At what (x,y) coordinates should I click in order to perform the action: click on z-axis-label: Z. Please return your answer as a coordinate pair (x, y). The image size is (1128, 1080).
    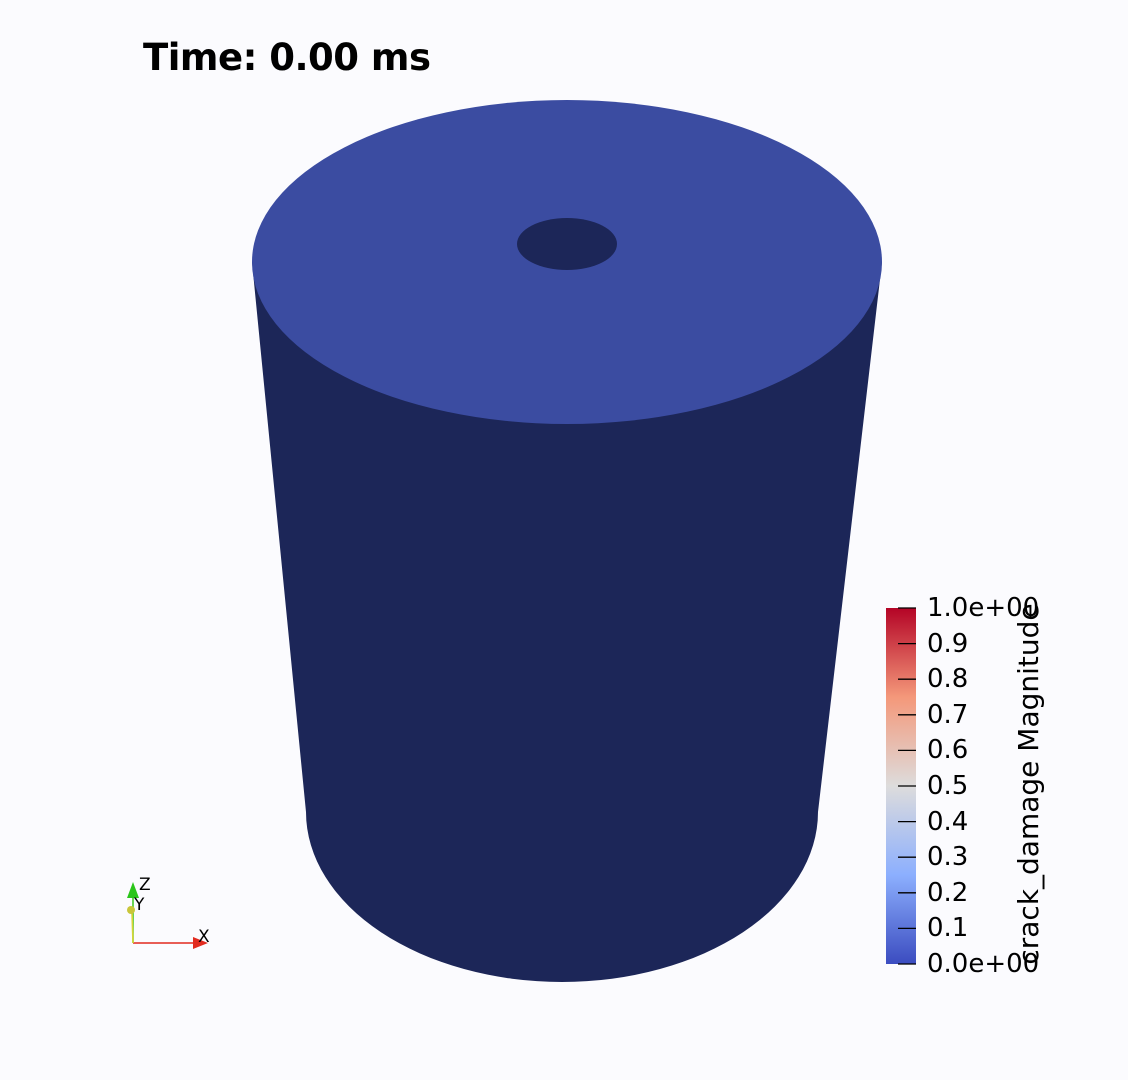
    Looking at the image, I should click on (145, 885).